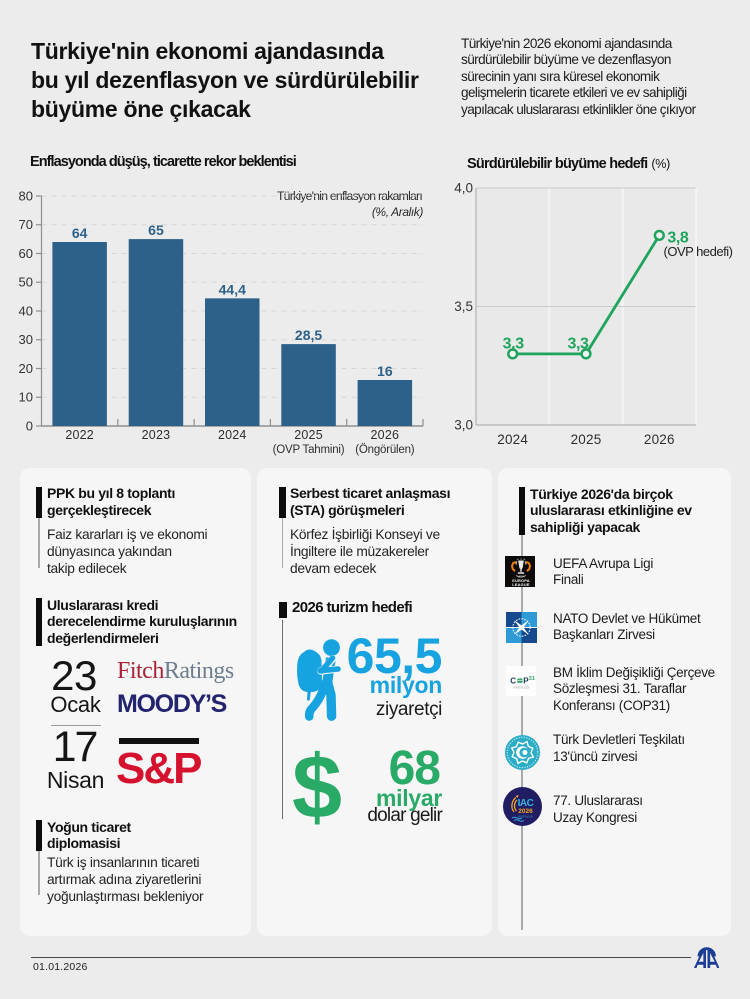 This screenshot has width=750, height=999. I want to click on svg-text: 3,5, so click(463, 306).